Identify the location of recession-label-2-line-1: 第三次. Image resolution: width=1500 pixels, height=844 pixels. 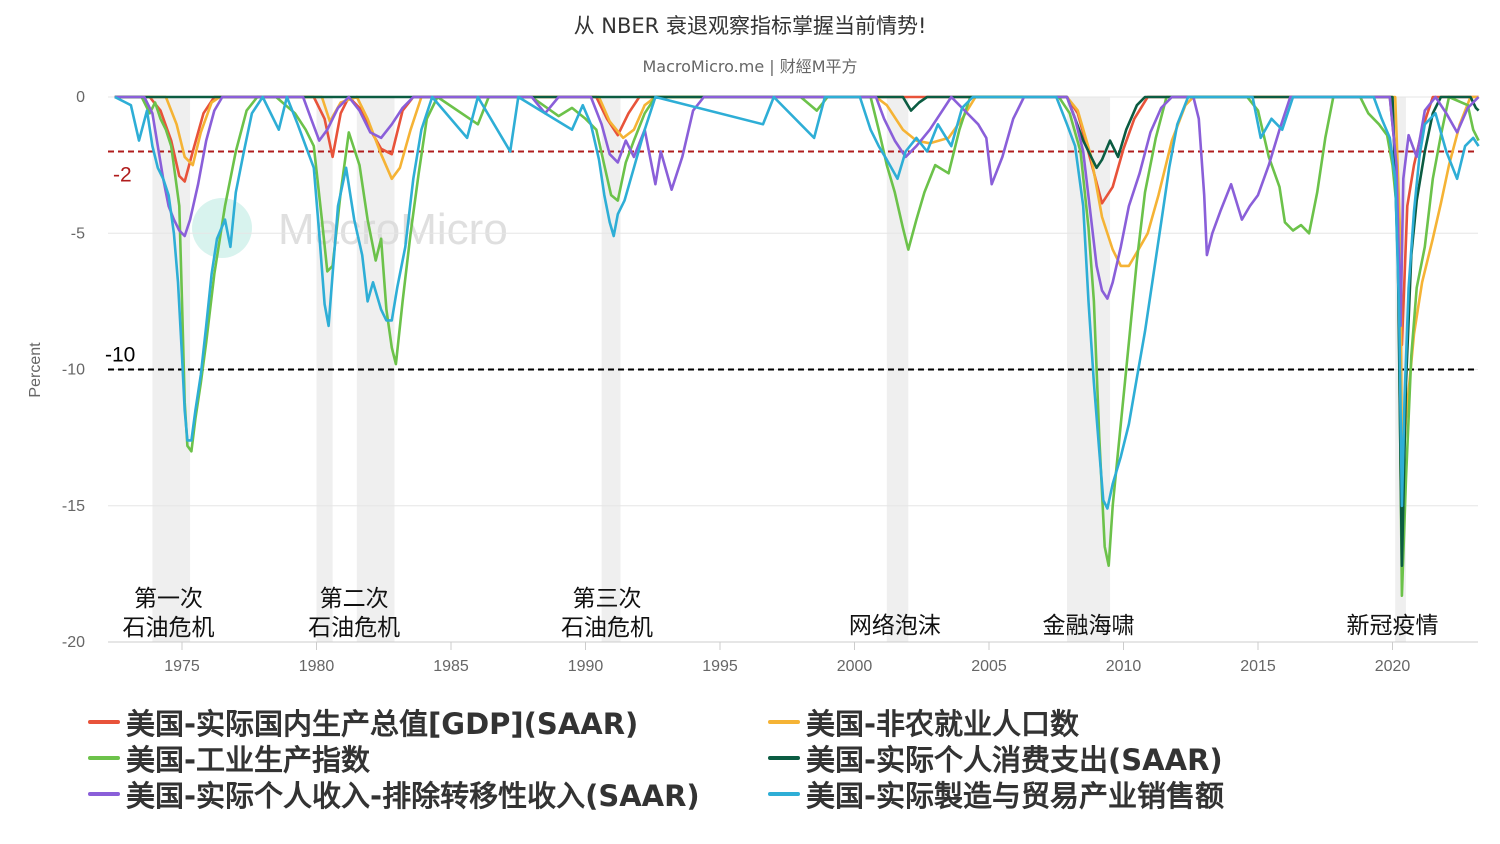
(607, 598).